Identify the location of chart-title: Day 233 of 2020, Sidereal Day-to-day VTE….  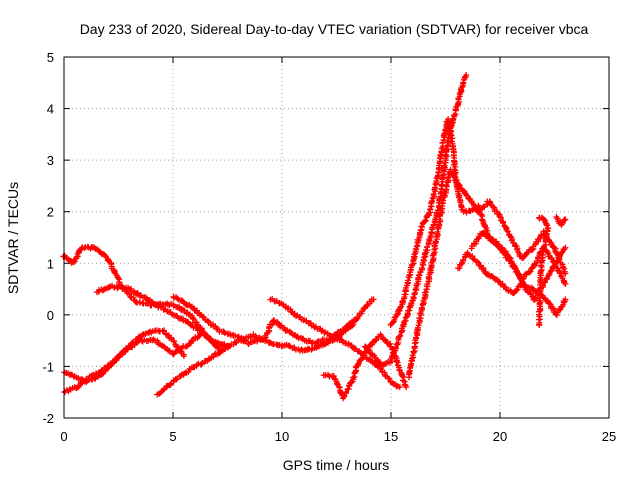
(334, 29).